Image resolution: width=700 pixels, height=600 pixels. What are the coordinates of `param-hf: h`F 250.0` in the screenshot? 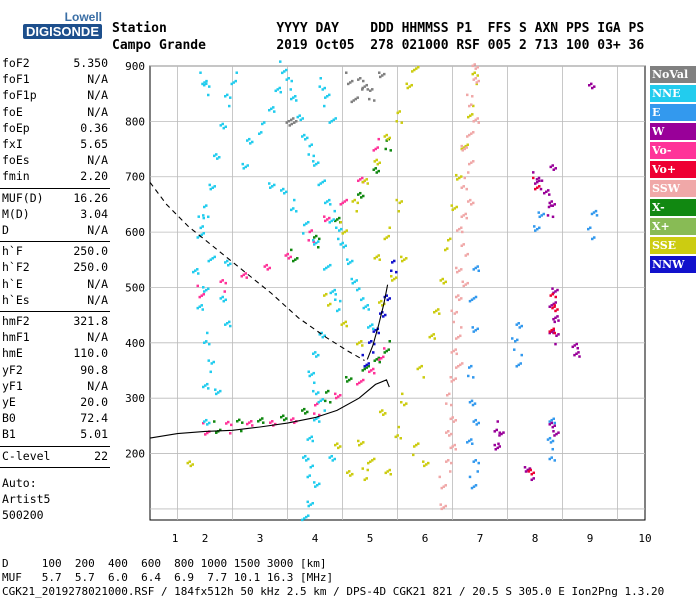 It's located at (55, 252).